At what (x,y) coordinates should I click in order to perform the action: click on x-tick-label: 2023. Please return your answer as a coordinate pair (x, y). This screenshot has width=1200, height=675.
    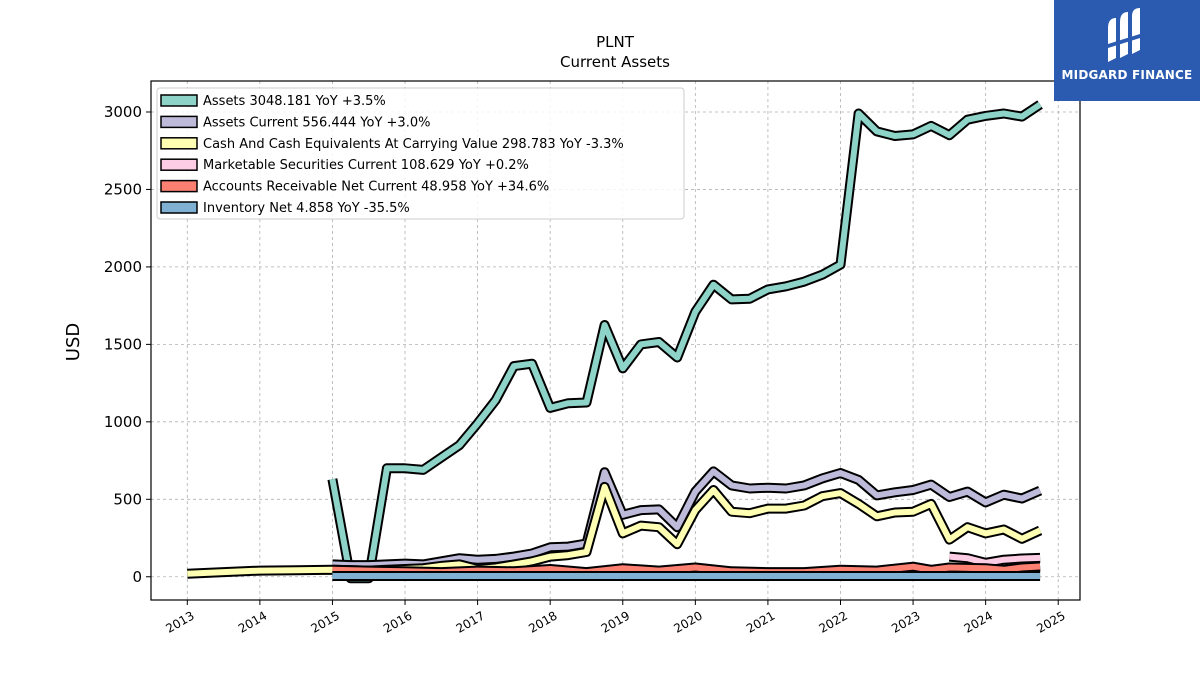
    Looking at the image, I should click on (905, 621).